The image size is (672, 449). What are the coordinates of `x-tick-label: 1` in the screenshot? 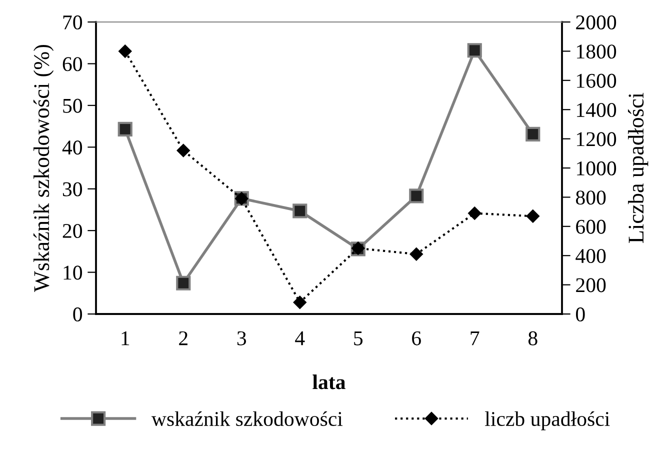 It's located at (126, 338).